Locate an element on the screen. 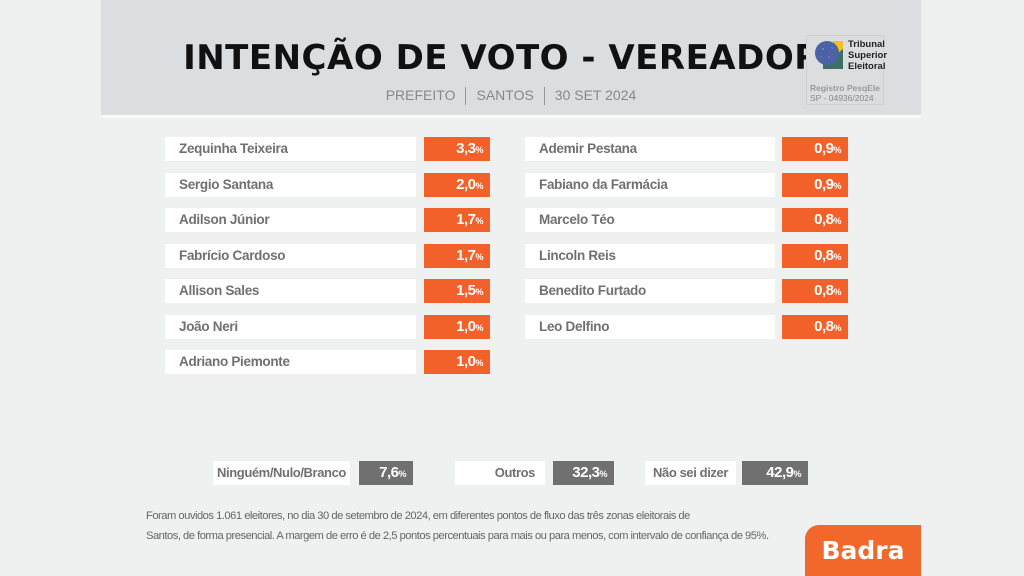 The width and height of the screenshot is (1024, 576). value-number: 1,5 is located at coordinates (466, 290).